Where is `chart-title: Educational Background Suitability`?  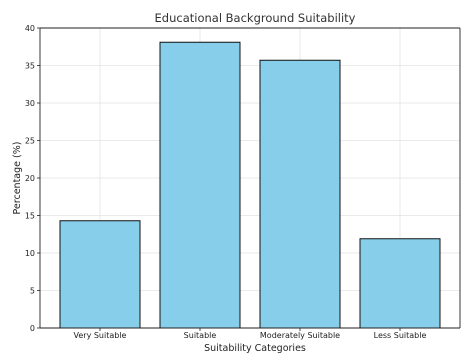 chart-title: Educational Background Suitability is located at coordinates (255, 18).